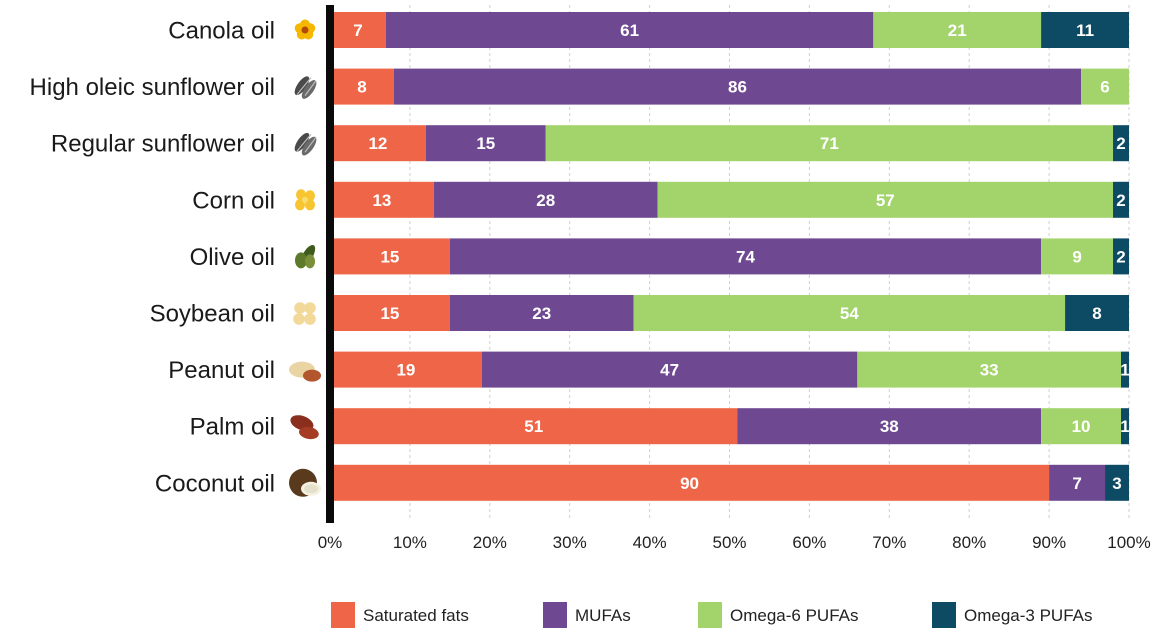 This screenshot has height=628, width=1157. Describe the element at coordinates (957, 30) in the screenshot. I see `data-label: 21` at that location.